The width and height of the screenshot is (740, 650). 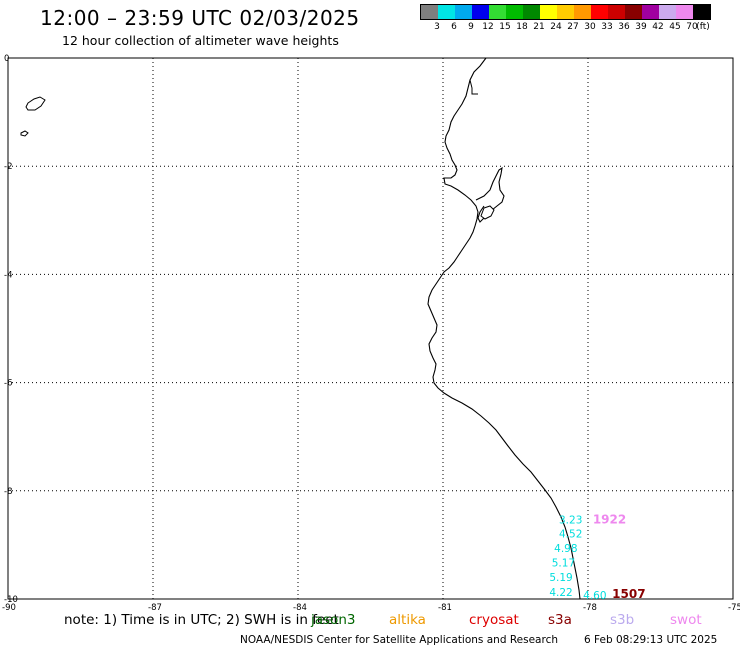 I want to click on colorbar-label: 18, so click(x=522, y=27).